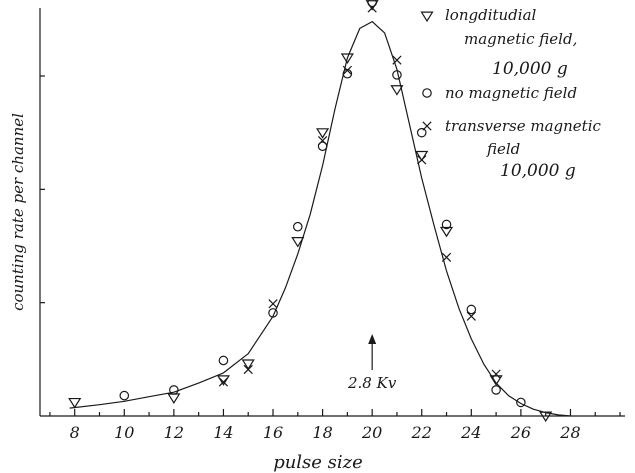 This screenshot has width=635, height=473. I want to click on x-axis-label: pulse size, so click(318, 462).